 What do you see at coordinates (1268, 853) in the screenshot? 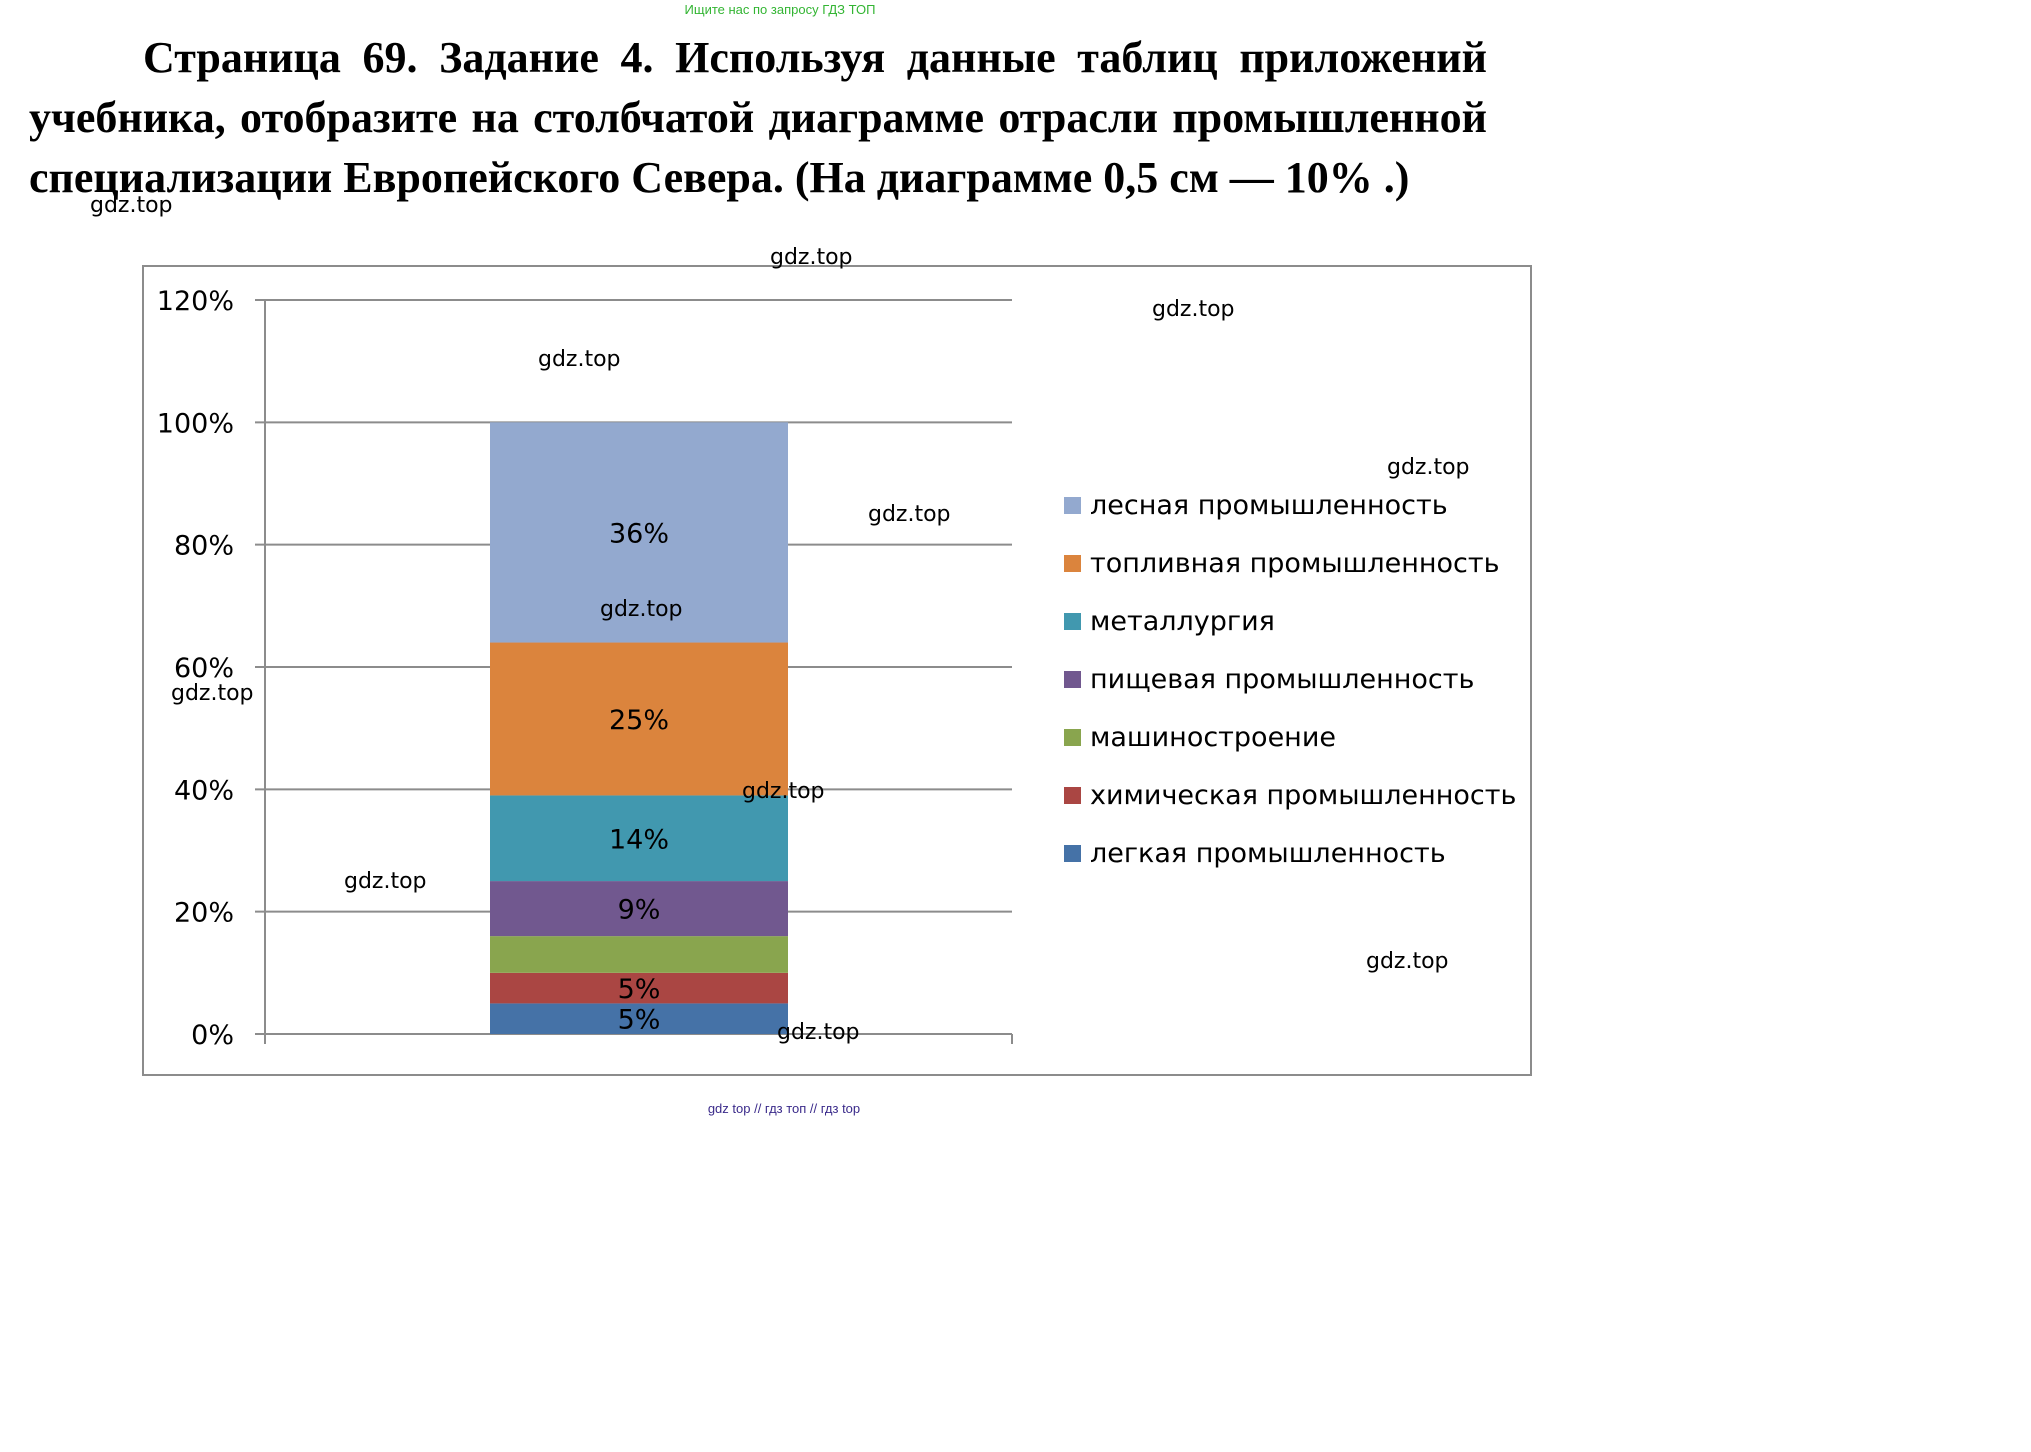
I see `legend-label: легкая промышленность` at bounding box center [1268, 853].